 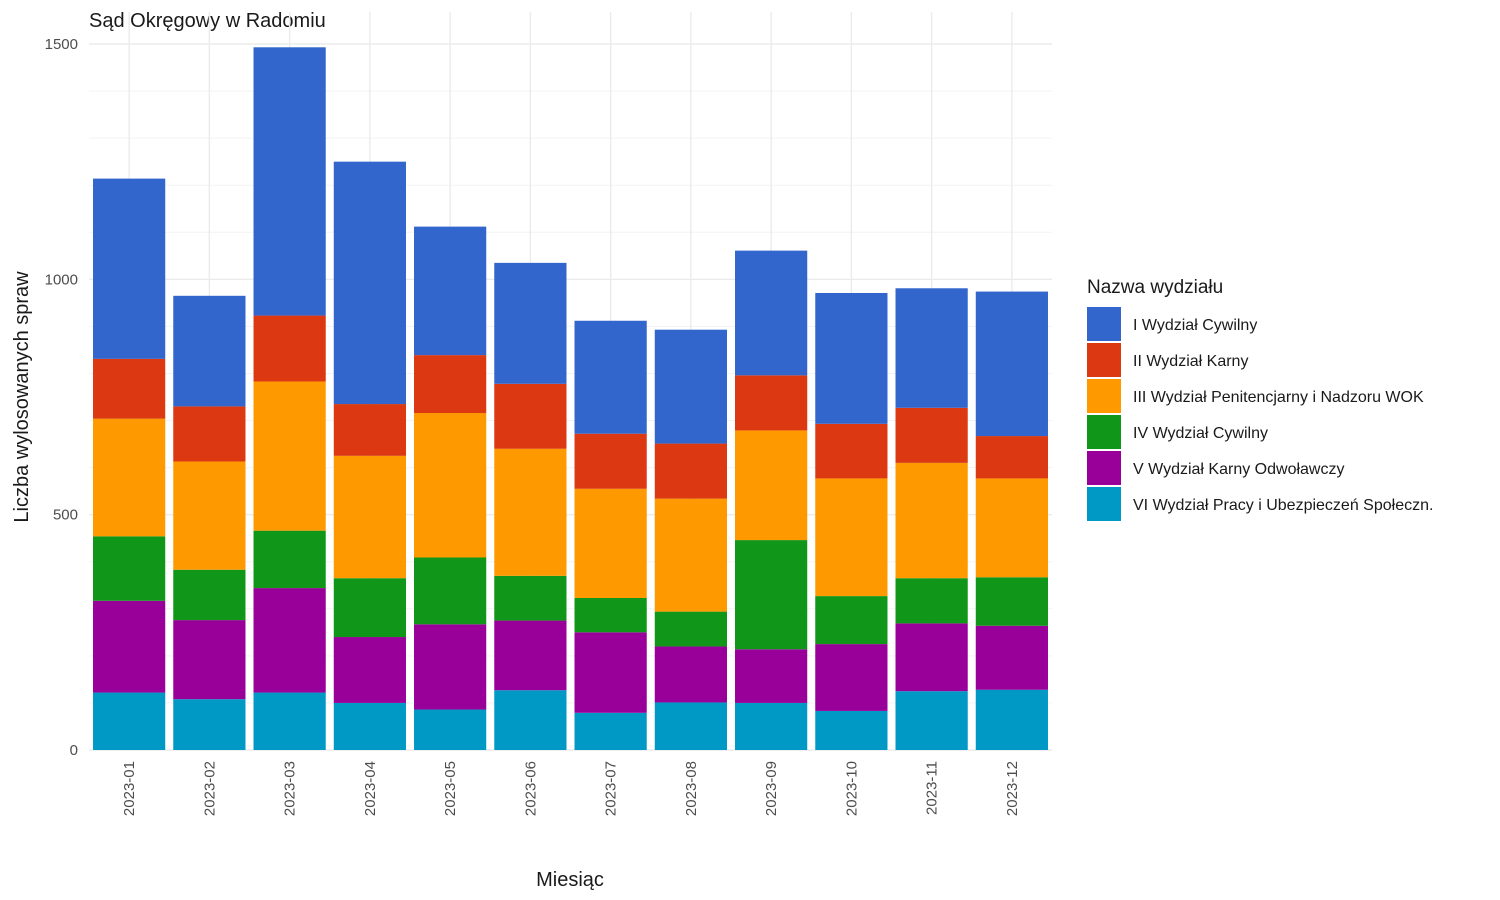 What do you see at coordinates (209, 788) in the screenshot?
I see `x-tick-label: 2023-02` at bounding box center [209, 788].